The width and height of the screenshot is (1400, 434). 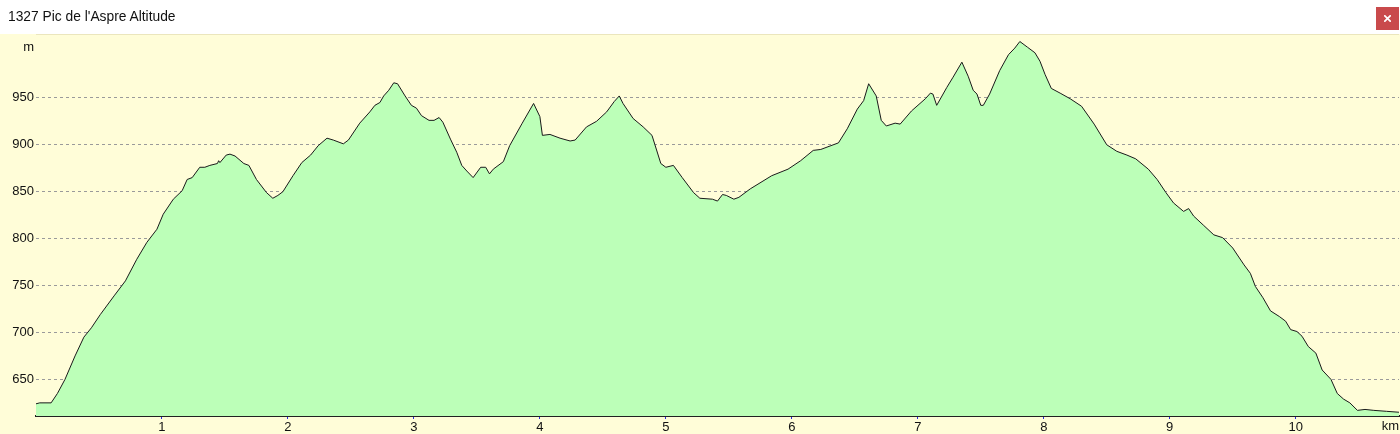 I want to click on x-tick-label: 1, so click(x=162, y=426).